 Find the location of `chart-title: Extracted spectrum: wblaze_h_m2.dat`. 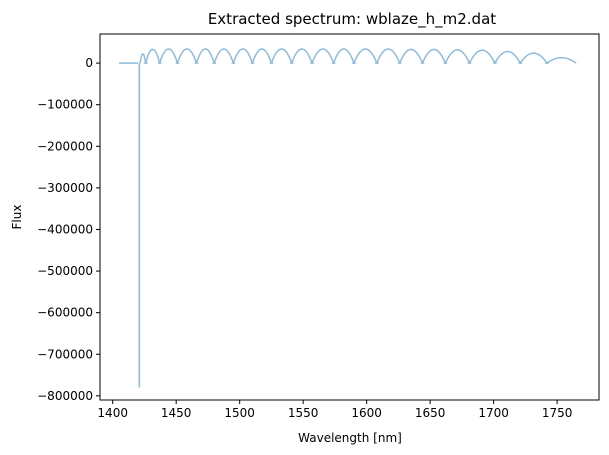

chart-title: Extracted spectrum: wblaze_h_m2.dat is located at coordinates (352, 19).